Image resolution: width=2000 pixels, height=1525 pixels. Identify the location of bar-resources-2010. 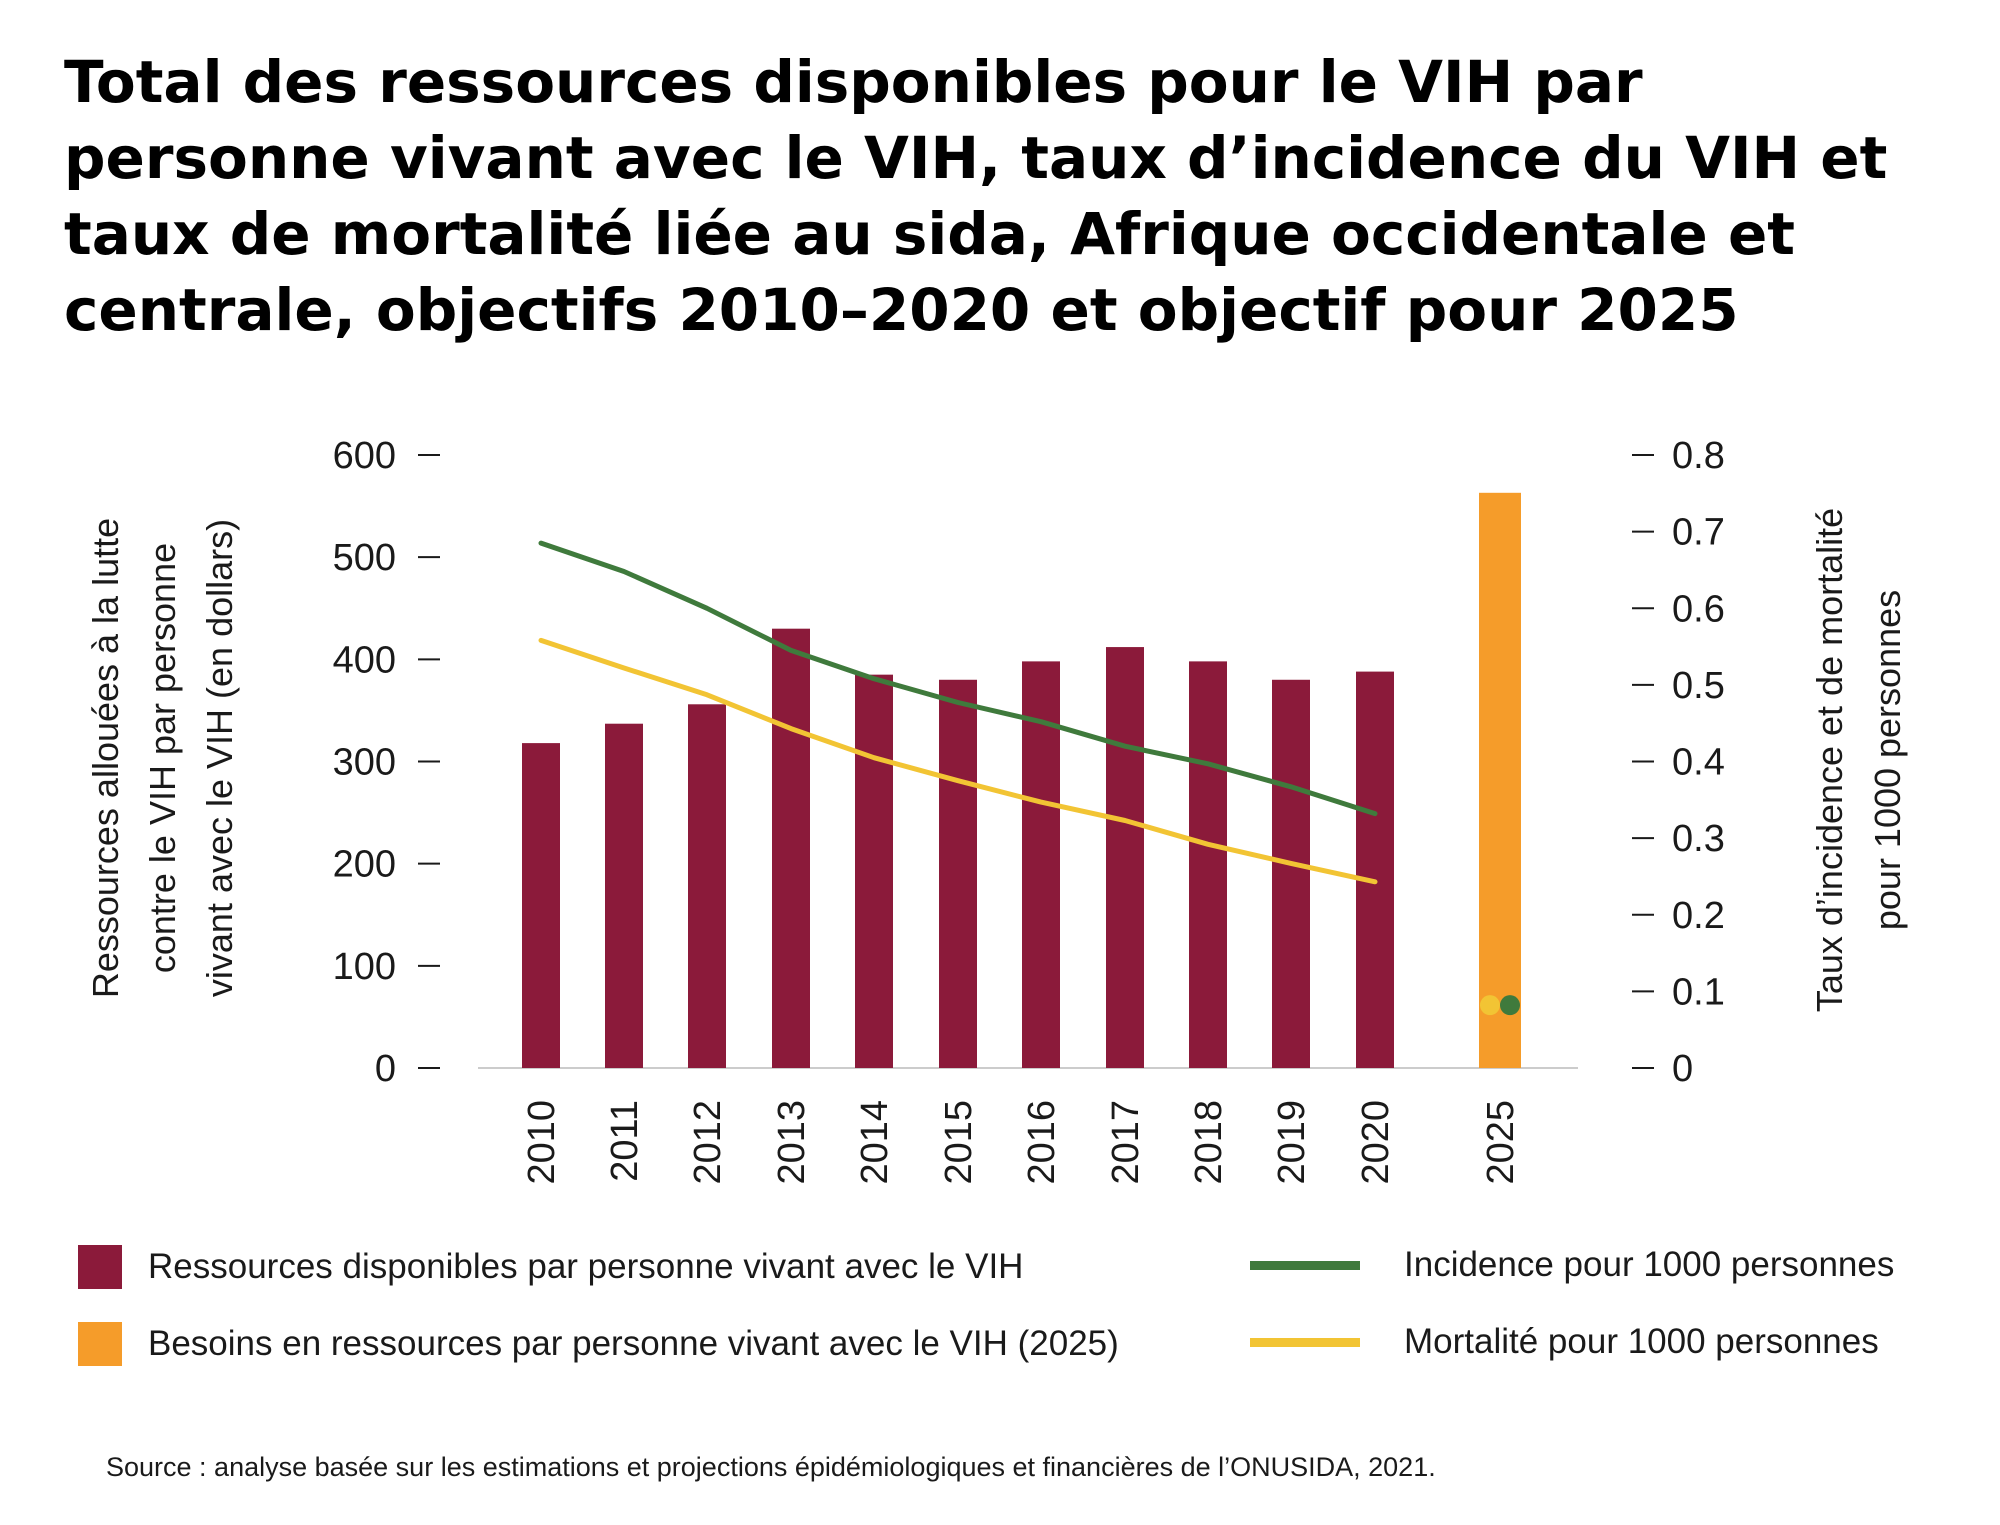
(541, 905).